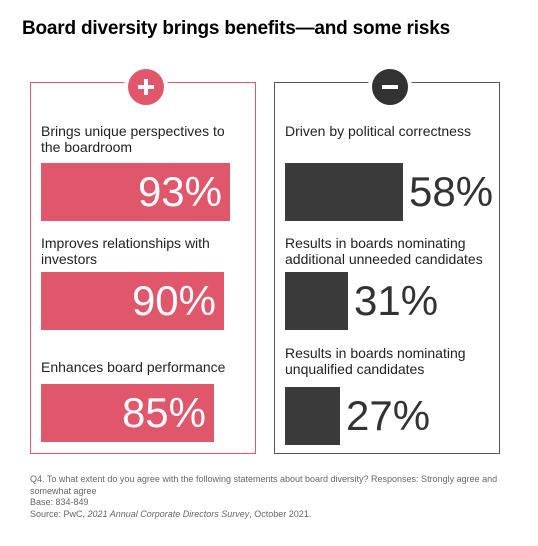 This screenshot has height=546, width=538. What do you see at coordinates (396, 300) in the screenshot?
I see `risk-value-2: 31%` at bounding box center [396, 300].